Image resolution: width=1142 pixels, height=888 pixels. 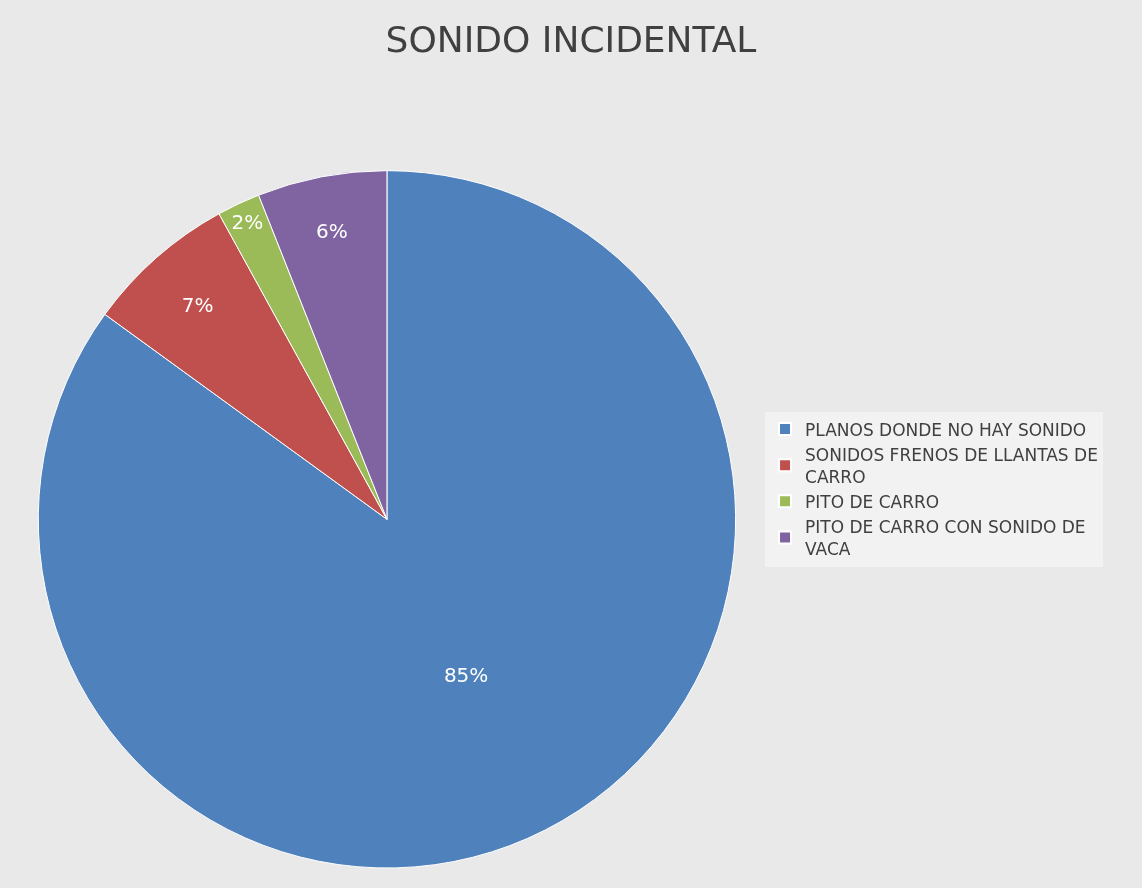 I want to click on legend-label: PITO DE CARRO, so click(x=872, y=501).